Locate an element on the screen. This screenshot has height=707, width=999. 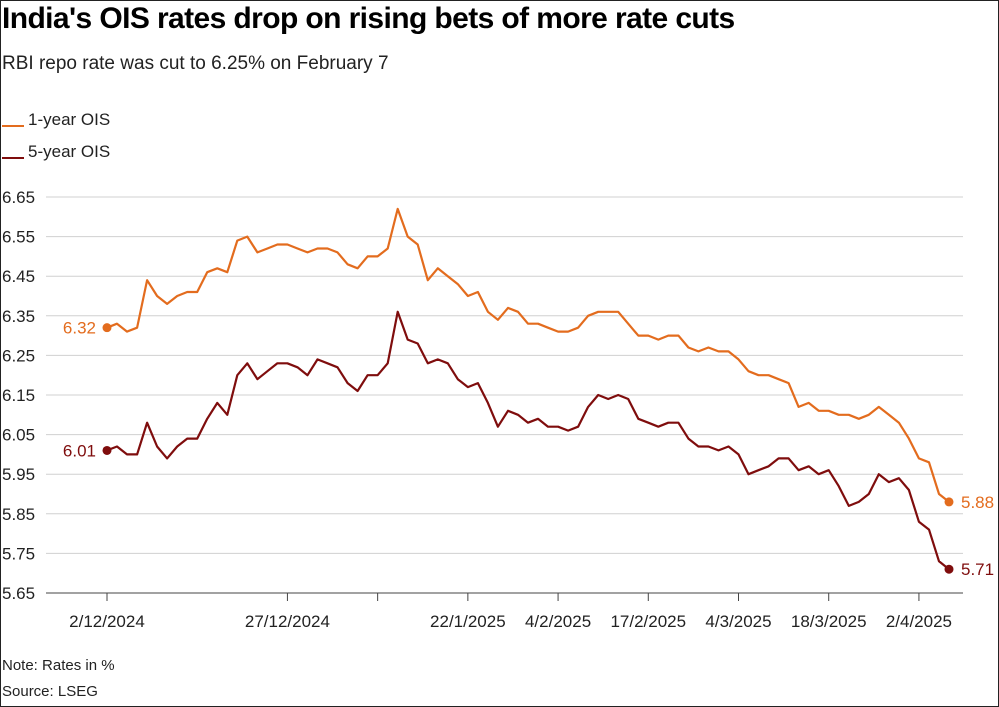
y-tick-label: 6.55 is located at coordinates (18, 237).